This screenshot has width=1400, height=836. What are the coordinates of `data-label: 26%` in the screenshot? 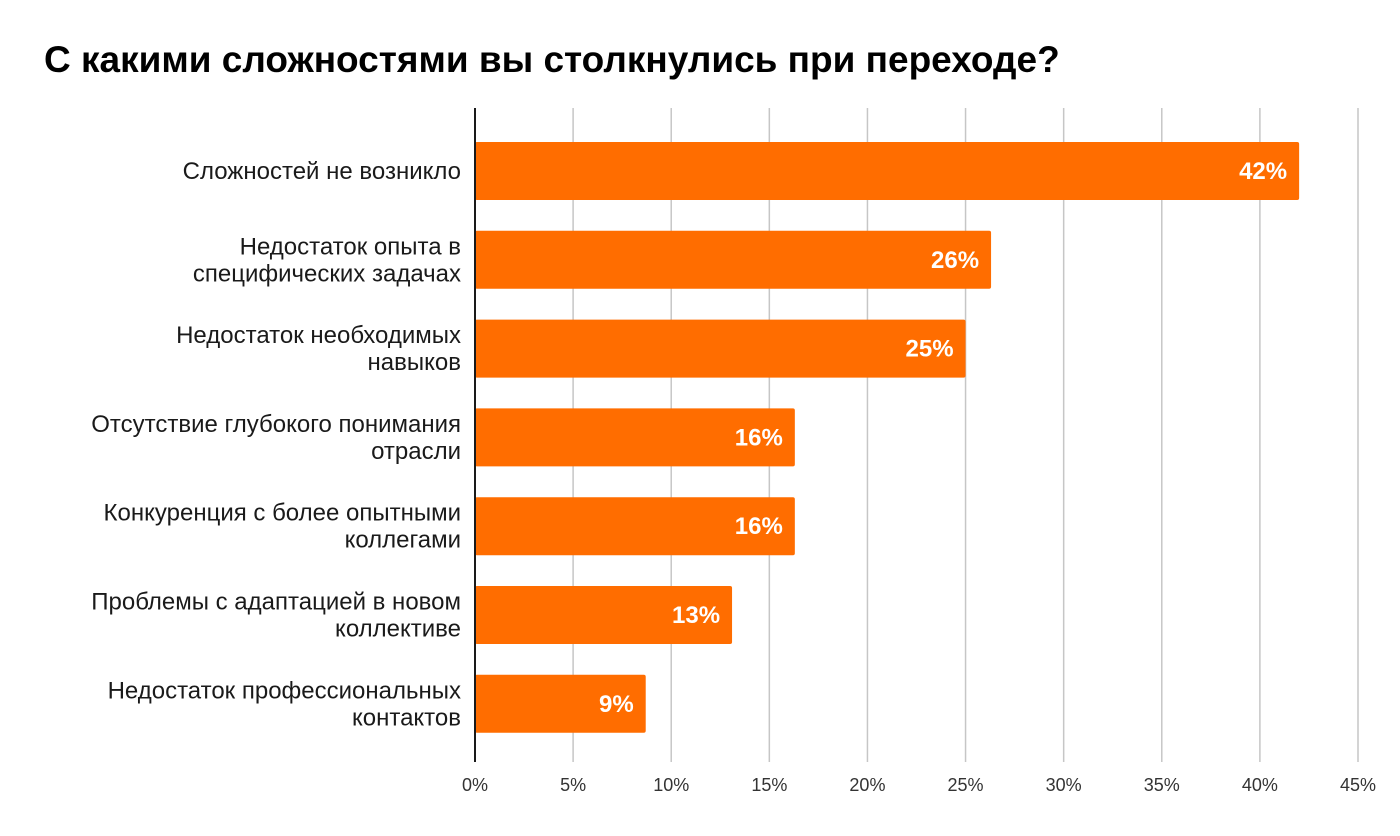 It's located at (955, 260).